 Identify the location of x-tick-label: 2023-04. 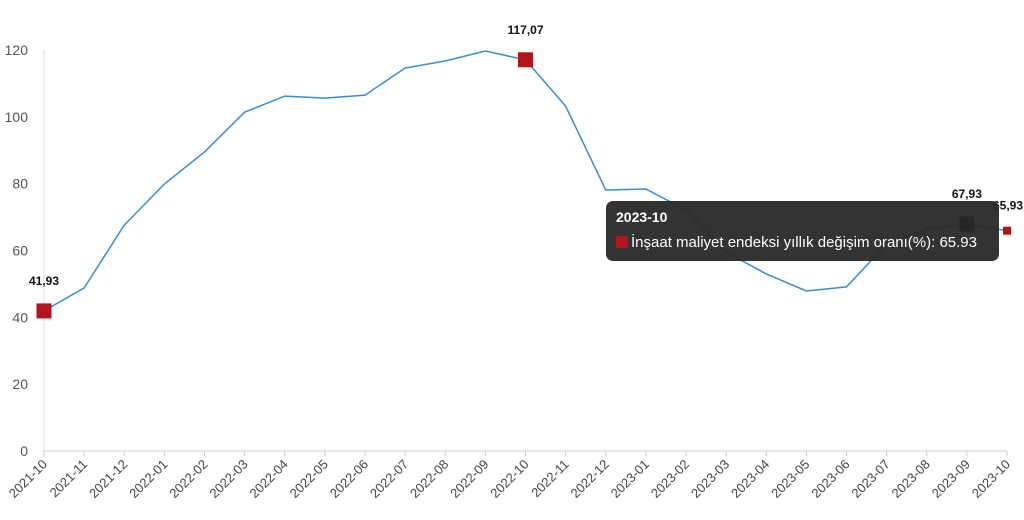
(750, 479).